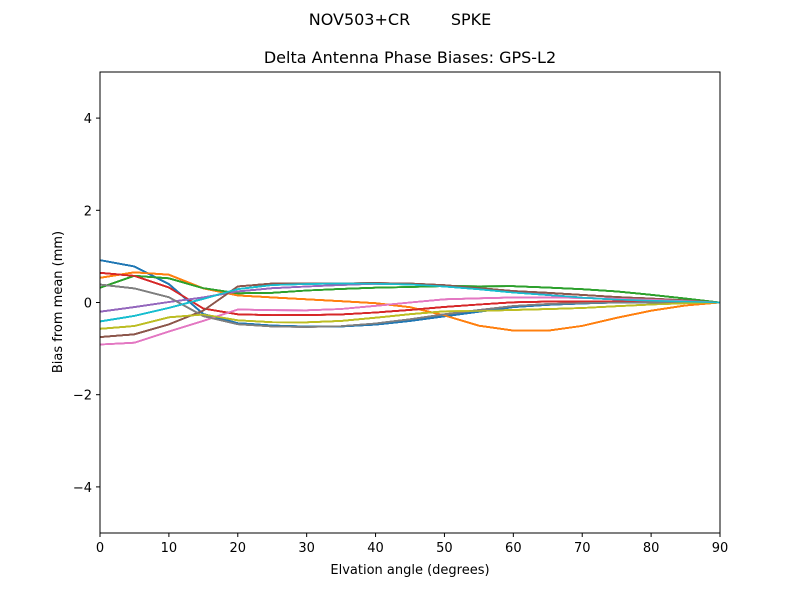 This screenshot has width=800, height=600. I want to click on x-tick-label: 80, so click(651, 548).